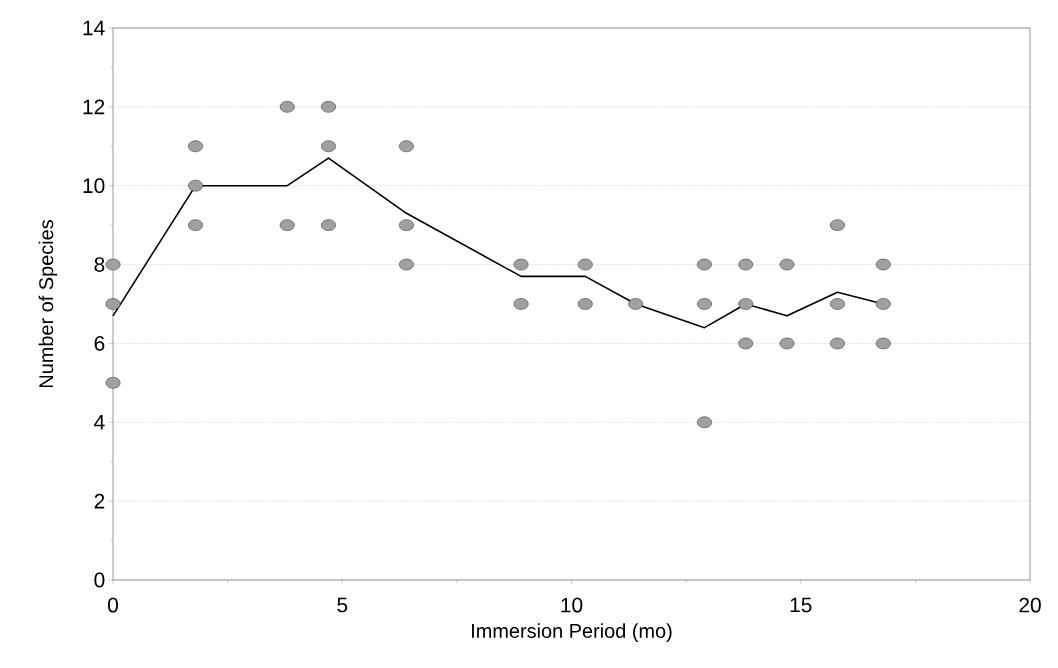  I want to click on y-tick-label: 12, so click(94, 107).